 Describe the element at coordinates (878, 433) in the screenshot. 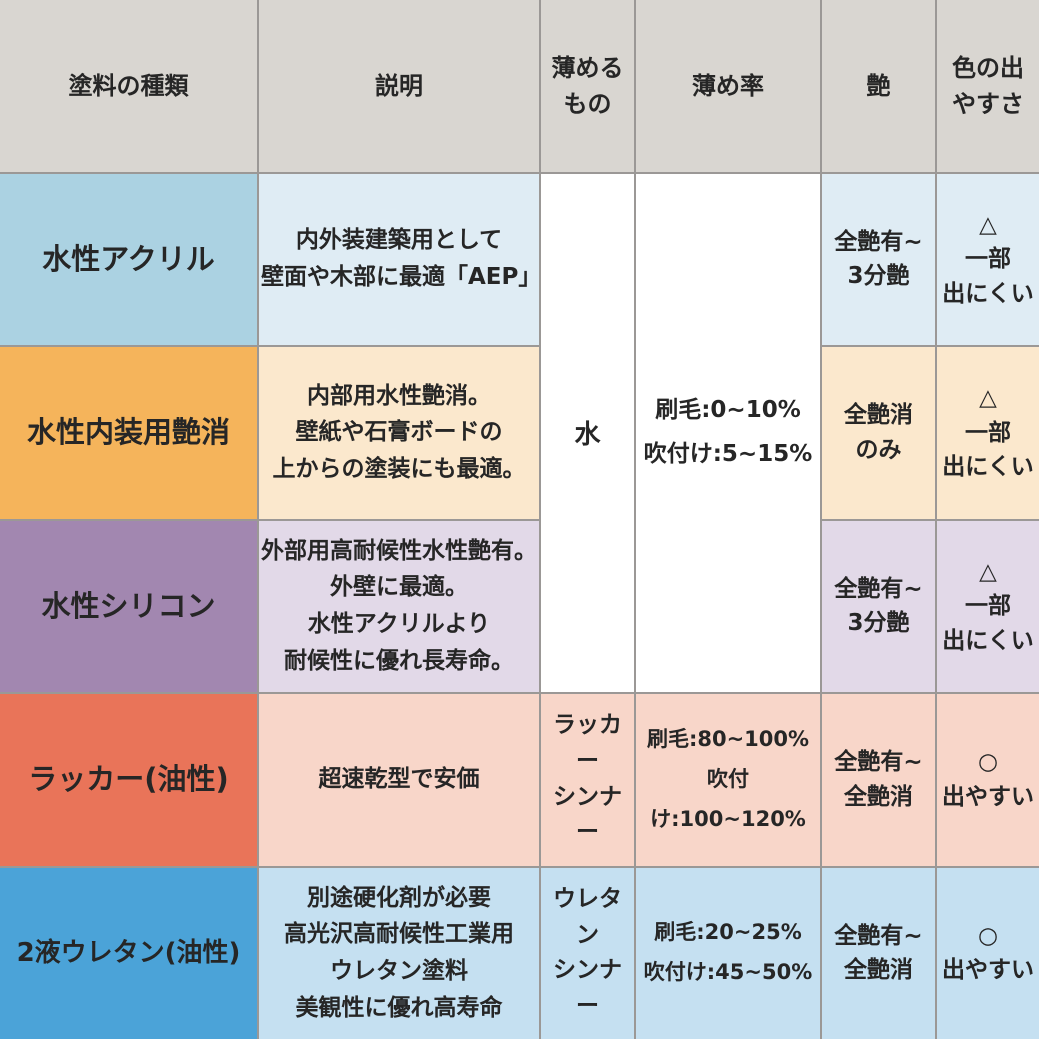

I see `gloss-cell: 全艶消 のみ` at that location.